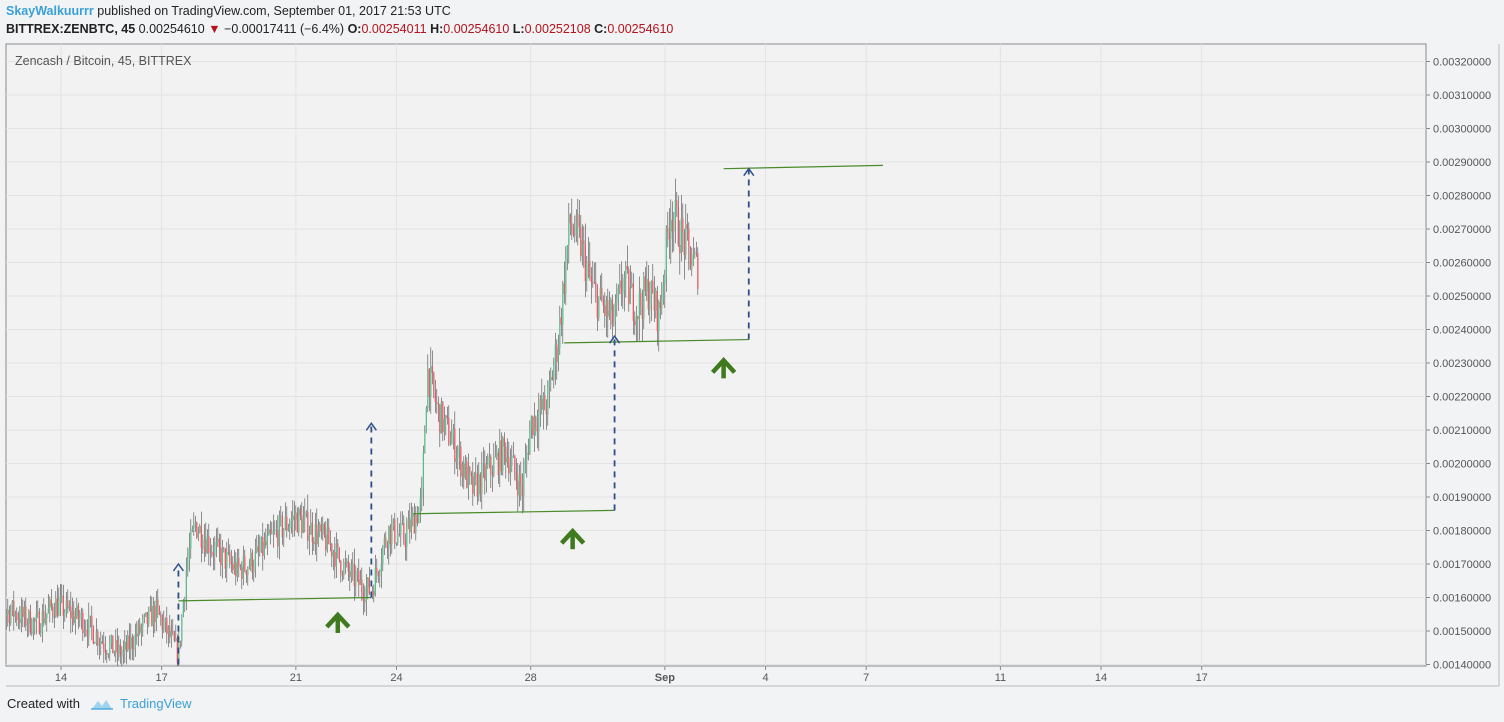 This screenshot has width=1504, height=722. What do you see at coordinates (1462, 163) in the screenshot?
I see `y-tick-label: 0.00290000` at bounding box center [1462, 163].